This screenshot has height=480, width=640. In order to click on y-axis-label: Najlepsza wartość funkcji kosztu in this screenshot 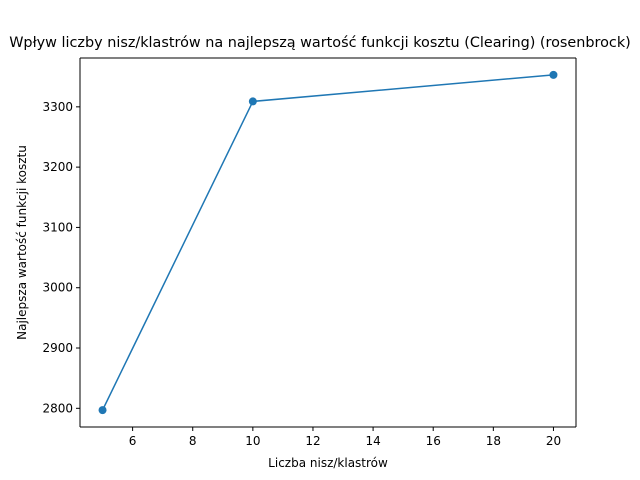, I will do `click(22, 242)`.